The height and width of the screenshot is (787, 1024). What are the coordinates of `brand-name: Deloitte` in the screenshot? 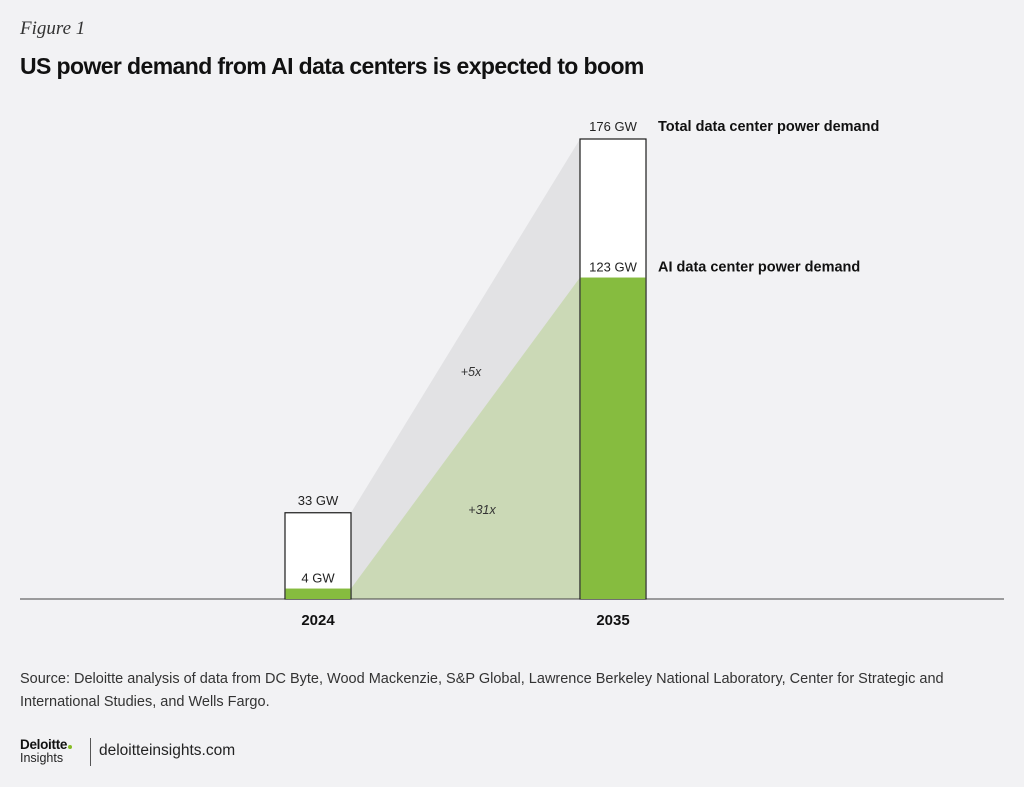 It's located at (44, 744).